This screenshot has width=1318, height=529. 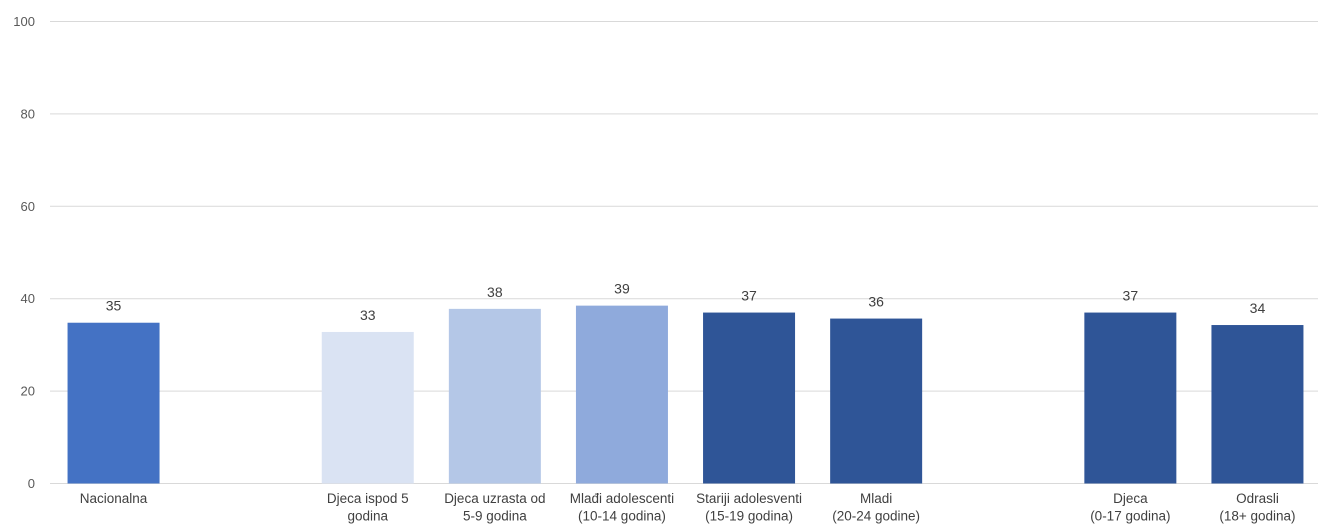 What do you see at coordinates (367, 516) in the screenshot?
I see `x-tick-label: godina` at bounding box center [367, 516].